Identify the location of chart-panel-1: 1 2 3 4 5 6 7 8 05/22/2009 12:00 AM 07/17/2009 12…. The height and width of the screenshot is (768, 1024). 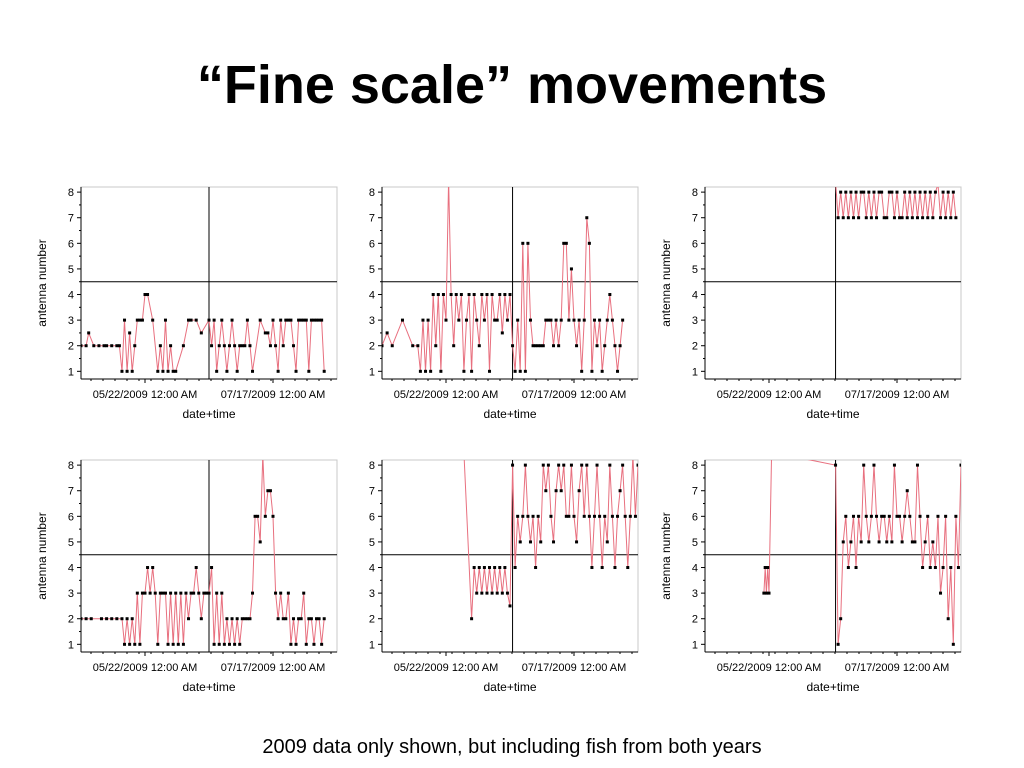
(186, 303).